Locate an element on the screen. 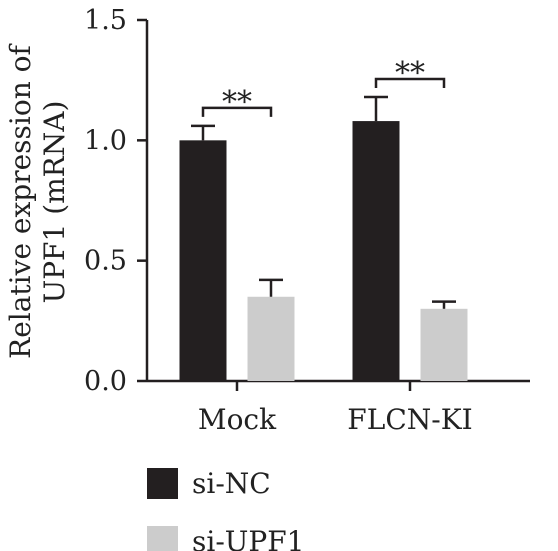  legend-label: si-UPF1 is located at coordinates (248, 538).